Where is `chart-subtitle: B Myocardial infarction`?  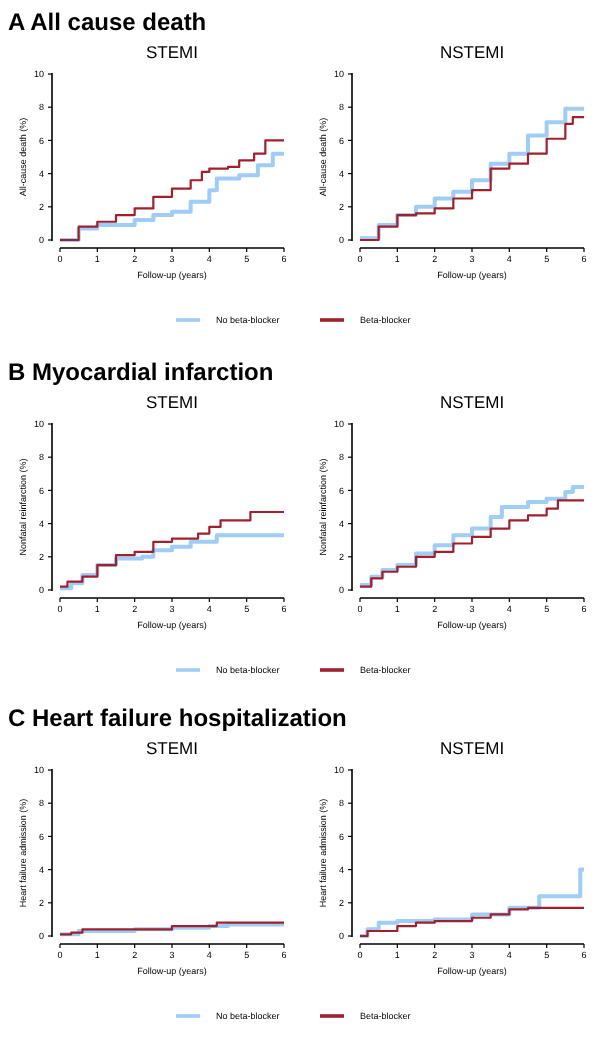 chart-subtitle: B Myocardial infarction is located at coordinates (141, 372).